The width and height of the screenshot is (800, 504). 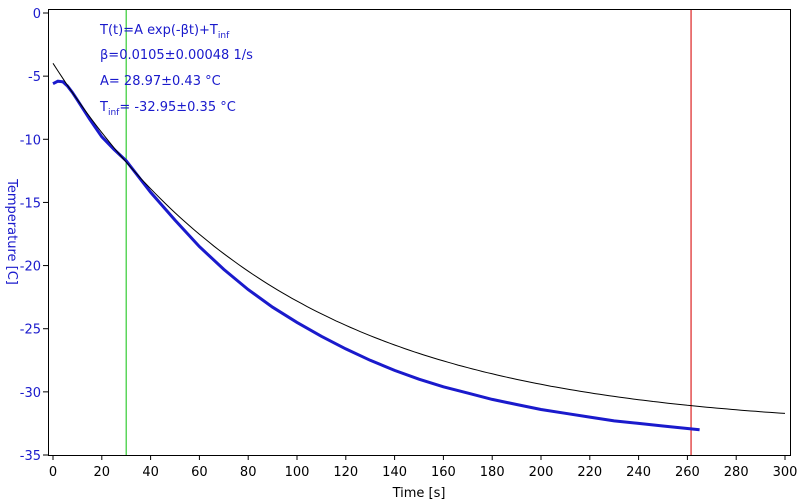 What do you see at coordinates (785, 472) in the screenshot?
I see `x-tick-label: 300` at bounding box center [785, 472].